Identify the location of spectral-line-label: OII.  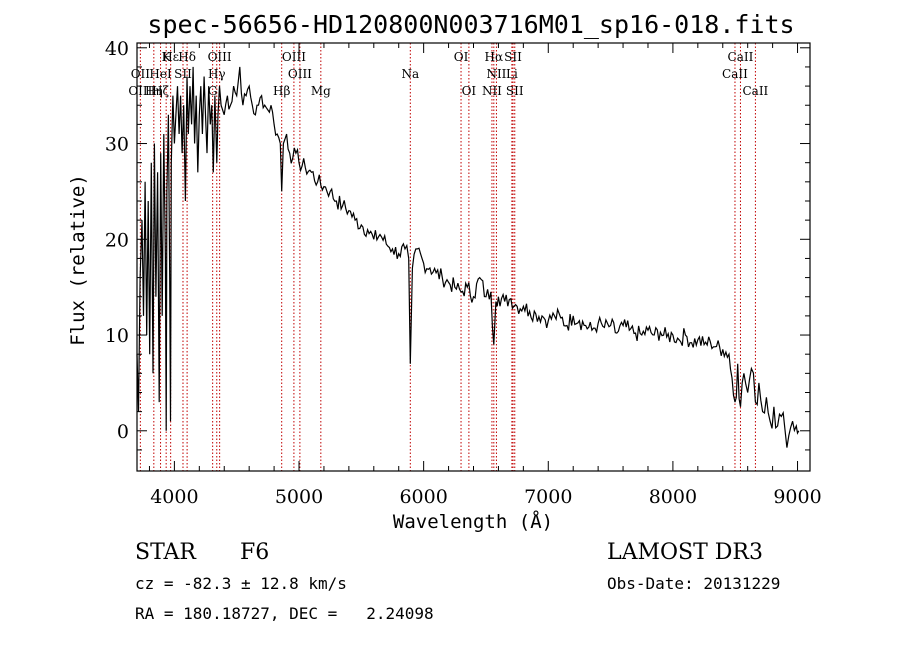
(141, 74).